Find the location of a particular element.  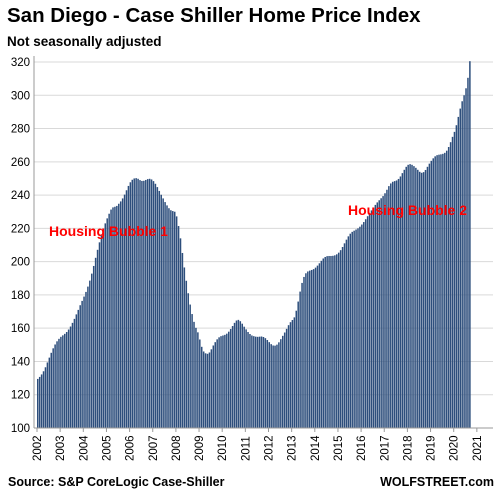

y-tick-label: 320 is located at coordinates (20, 63).